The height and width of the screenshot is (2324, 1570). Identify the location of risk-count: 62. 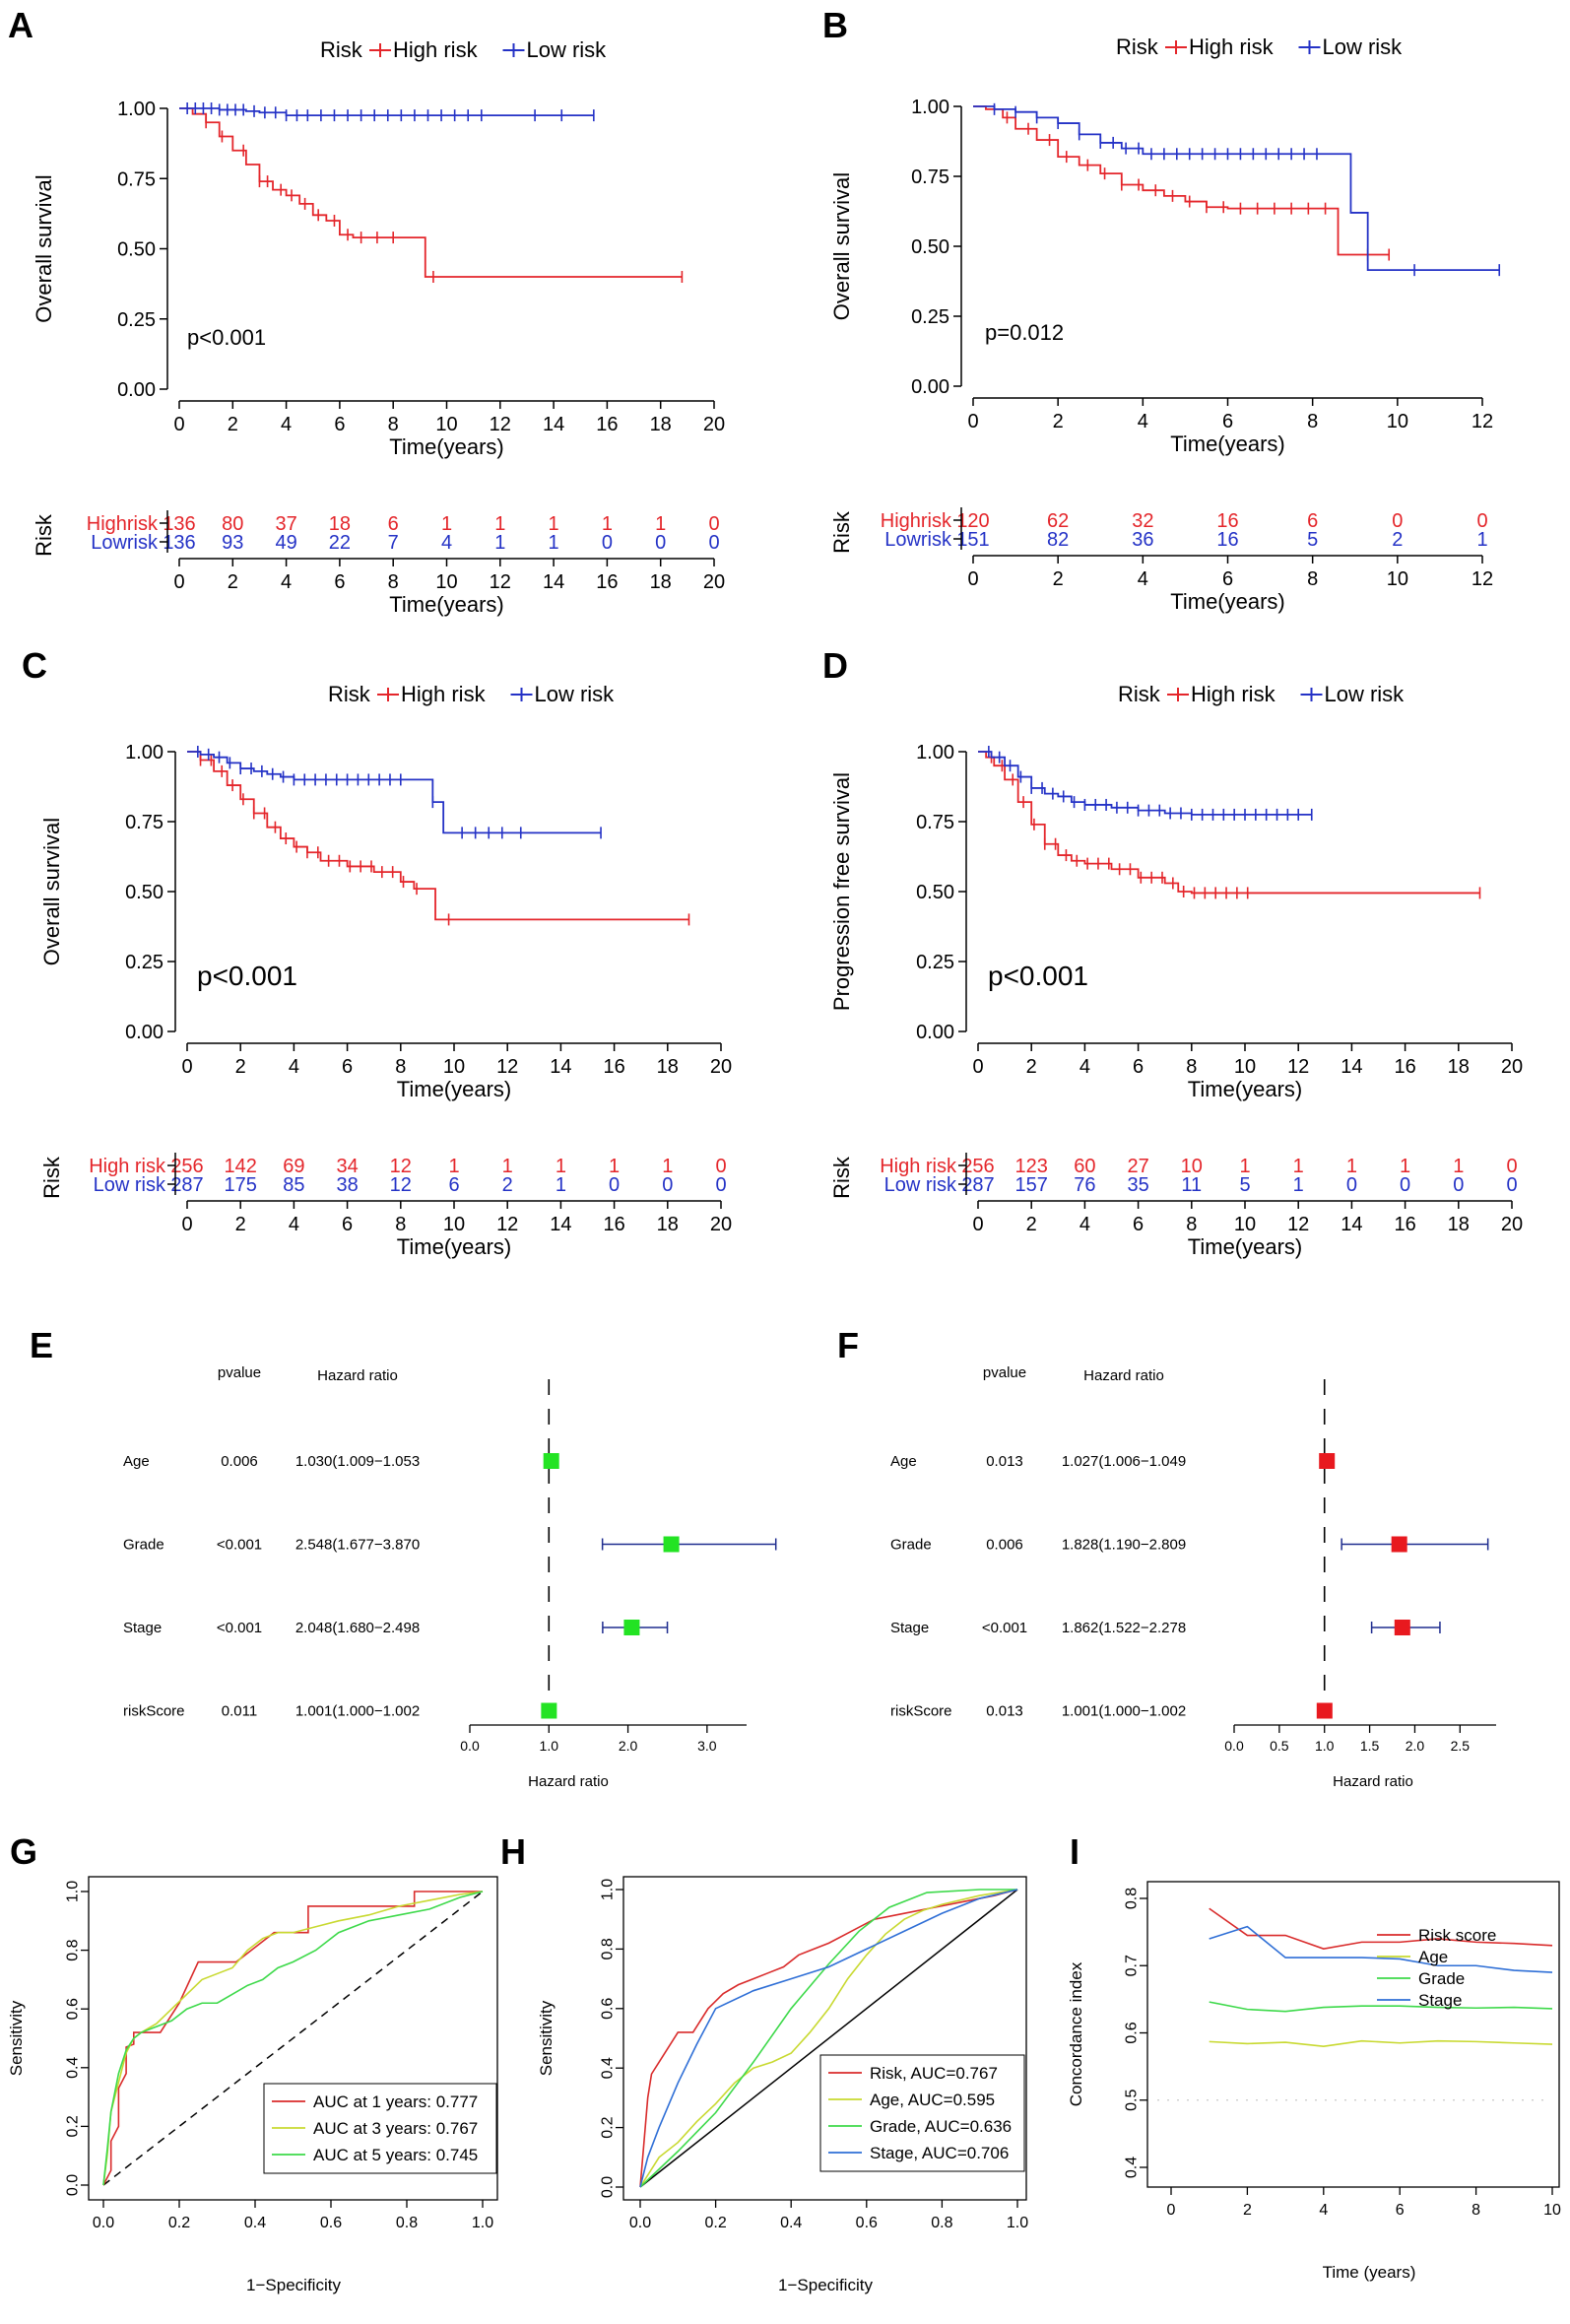
(1058, 521).